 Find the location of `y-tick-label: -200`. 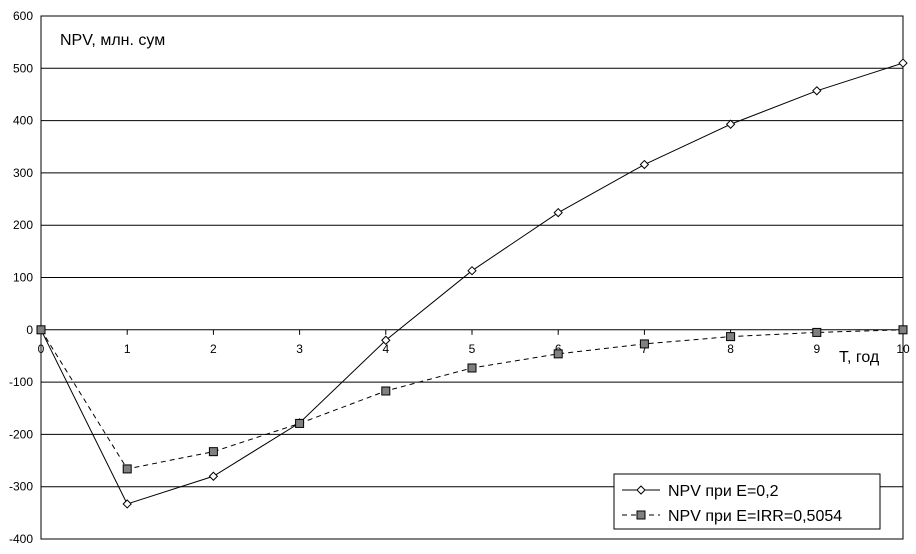

y-tick-label: -200 is located at coordinates (21, 434).